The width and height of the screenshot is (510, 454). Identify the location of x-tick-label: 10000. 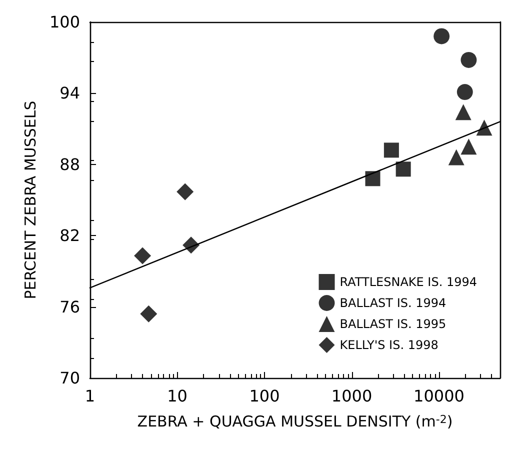
(439, 396).